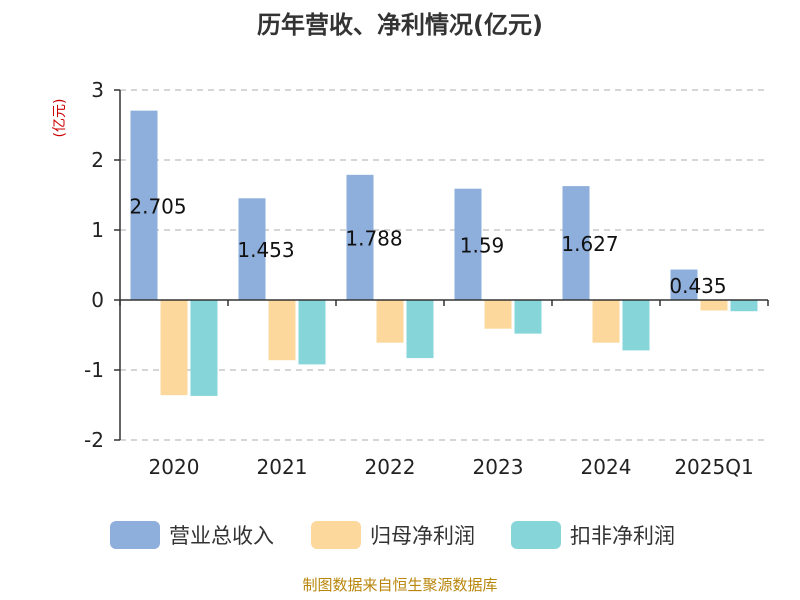  Describe the element at coordinates (713, 467) in the screenshot. I see `x-tick-label-2025Q1: 2025Q1` at that location.